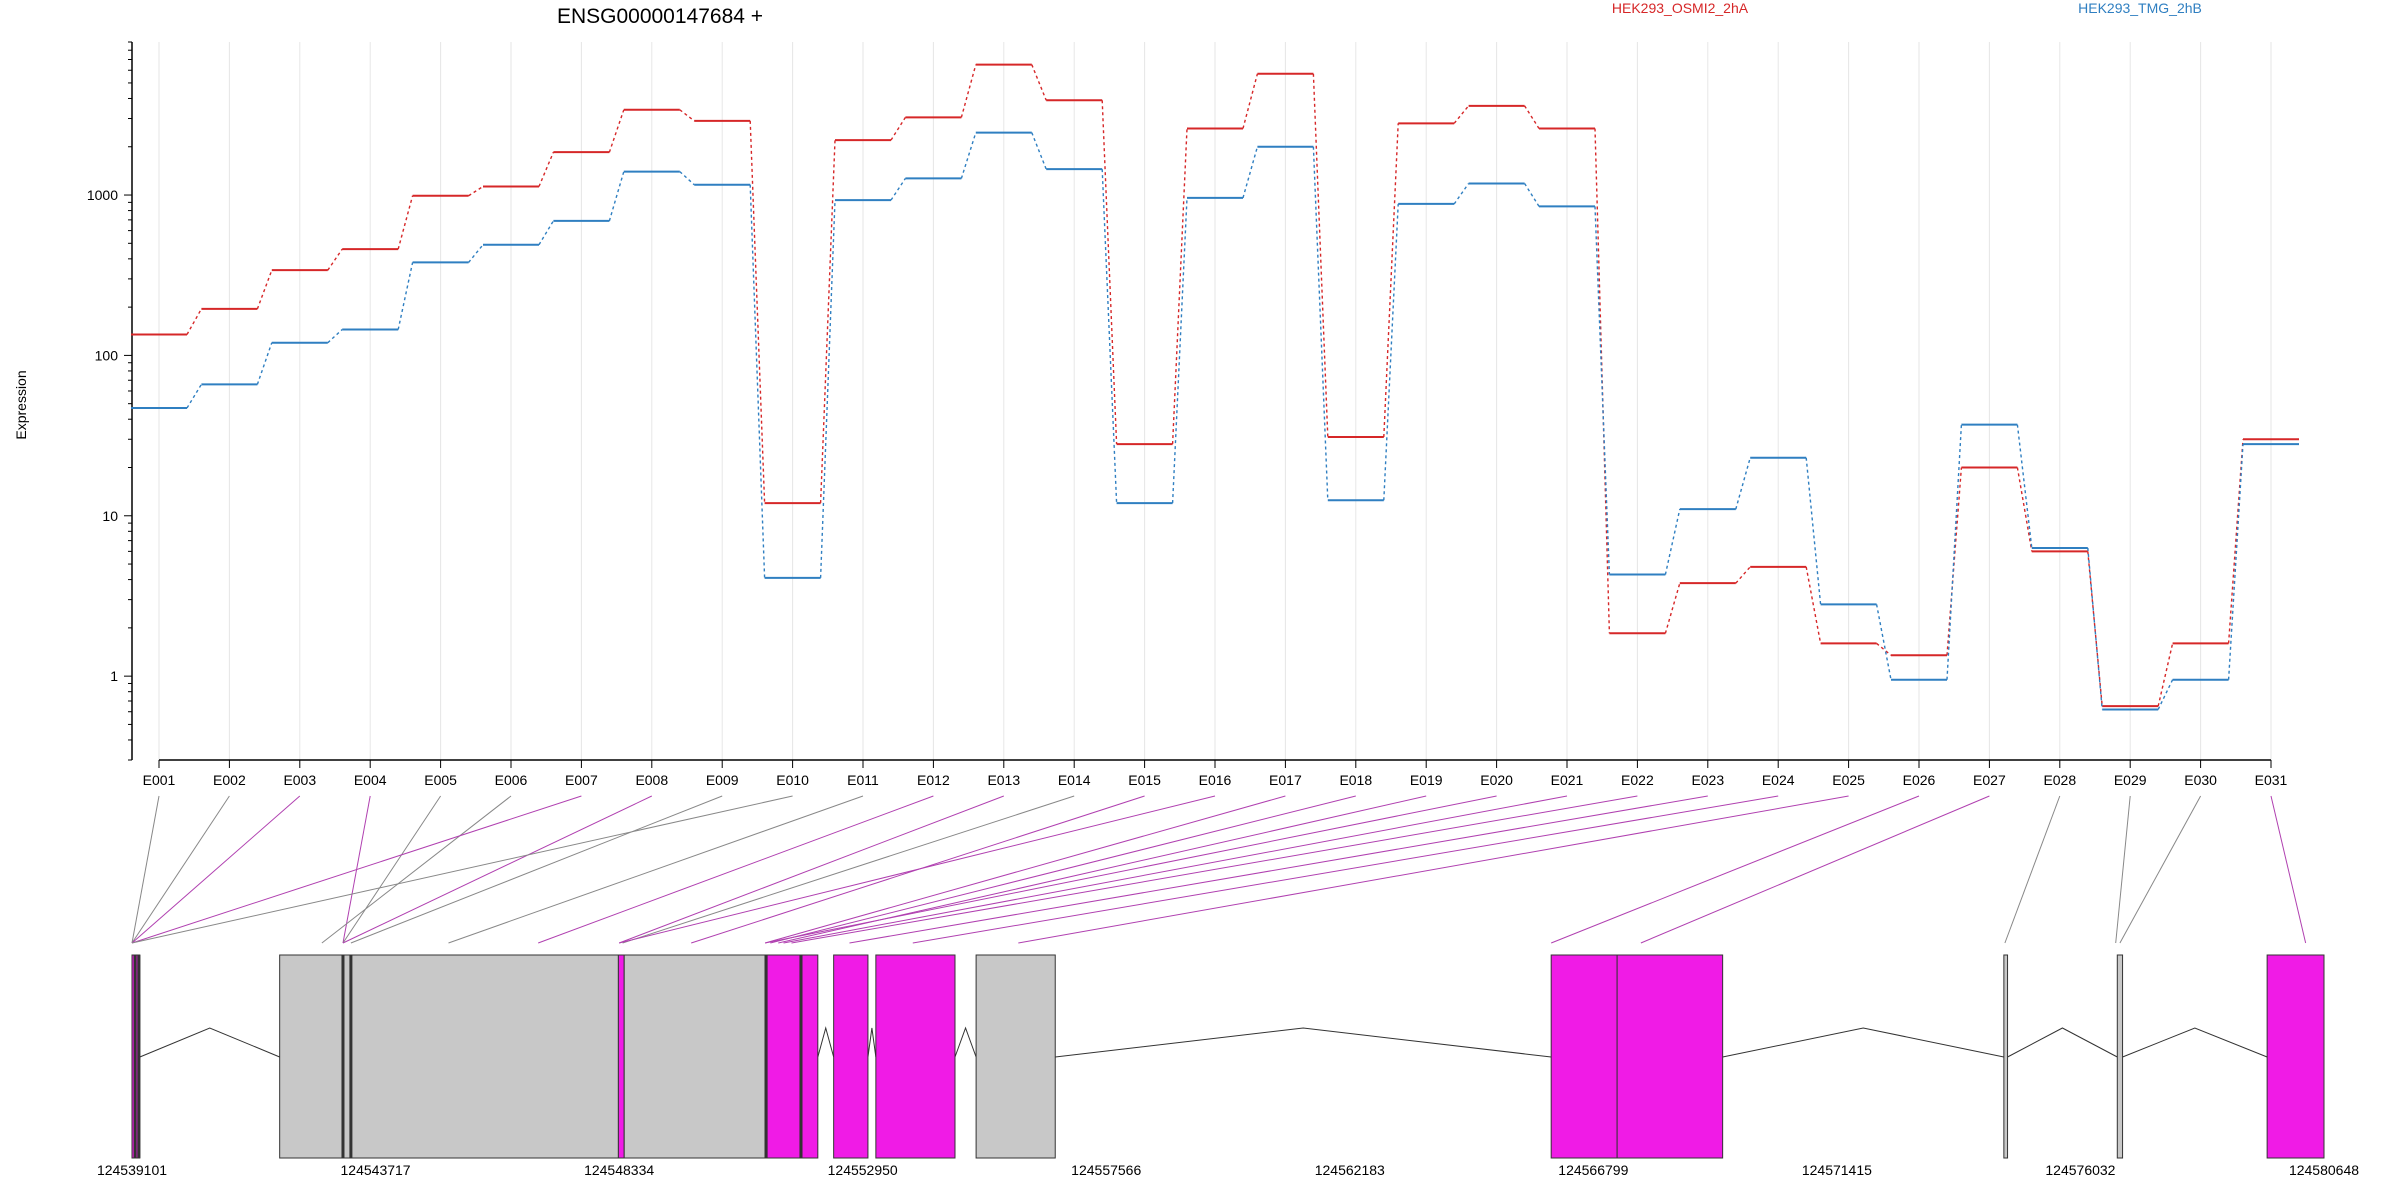 This screenshot has height=1200, width=2400. What do you see at coordinates (1350, 1170) in the screenshot?
I see `genome-coordinate-label: 124562183` at bounding box center [1350, 1170].